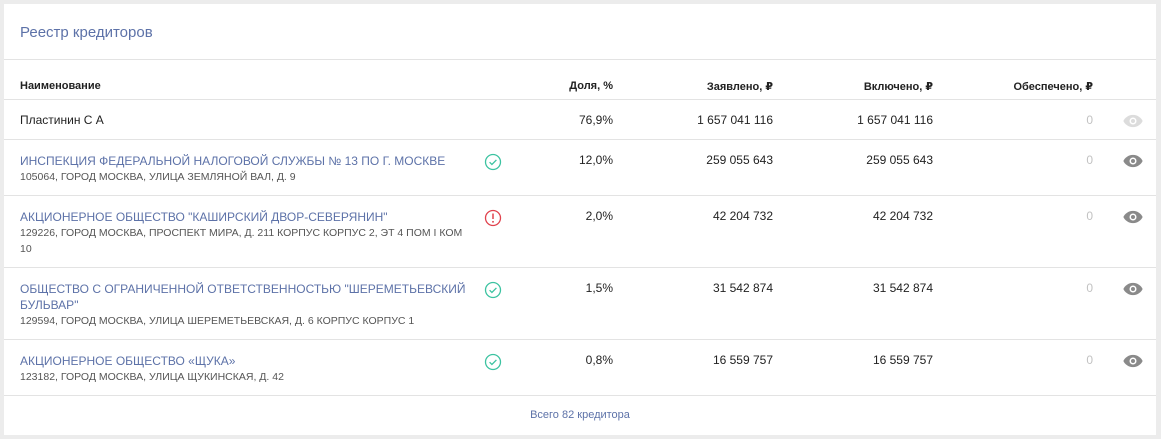 This screenshot has width=1161, height=439. What do you see at coordinates (599, 216) in the screenshot?
I see `share-value: 2,0%` at bounding box center [599, 216].